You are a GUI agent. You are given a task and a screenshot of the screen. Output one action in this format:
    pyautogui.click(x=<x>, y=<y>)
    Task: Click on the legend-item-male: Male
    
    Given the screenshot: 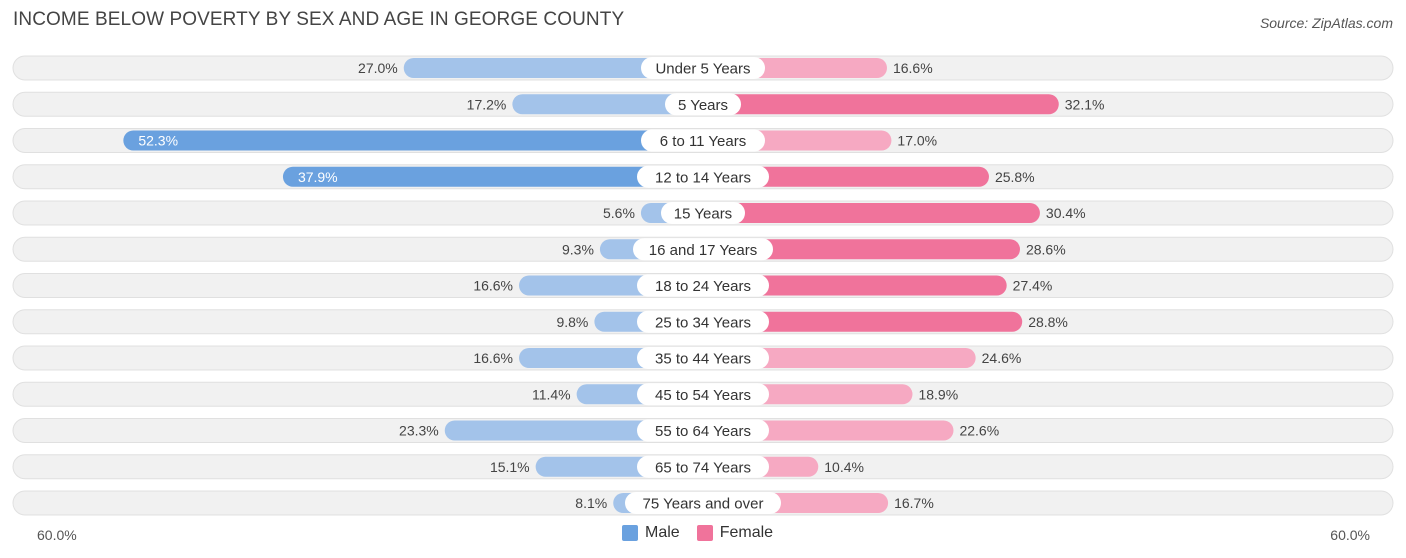 What is the action you would take?
    pyautogui.click(x=651, y=533)
    